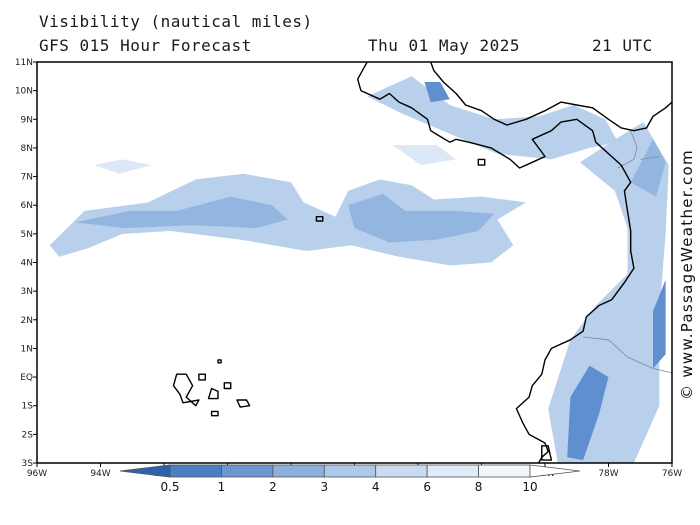 This screenshot has height=525, width=700. Describe the element at coordinates (27, 321) in the screenshot. I see `y-tick-label: 2N` at that location.